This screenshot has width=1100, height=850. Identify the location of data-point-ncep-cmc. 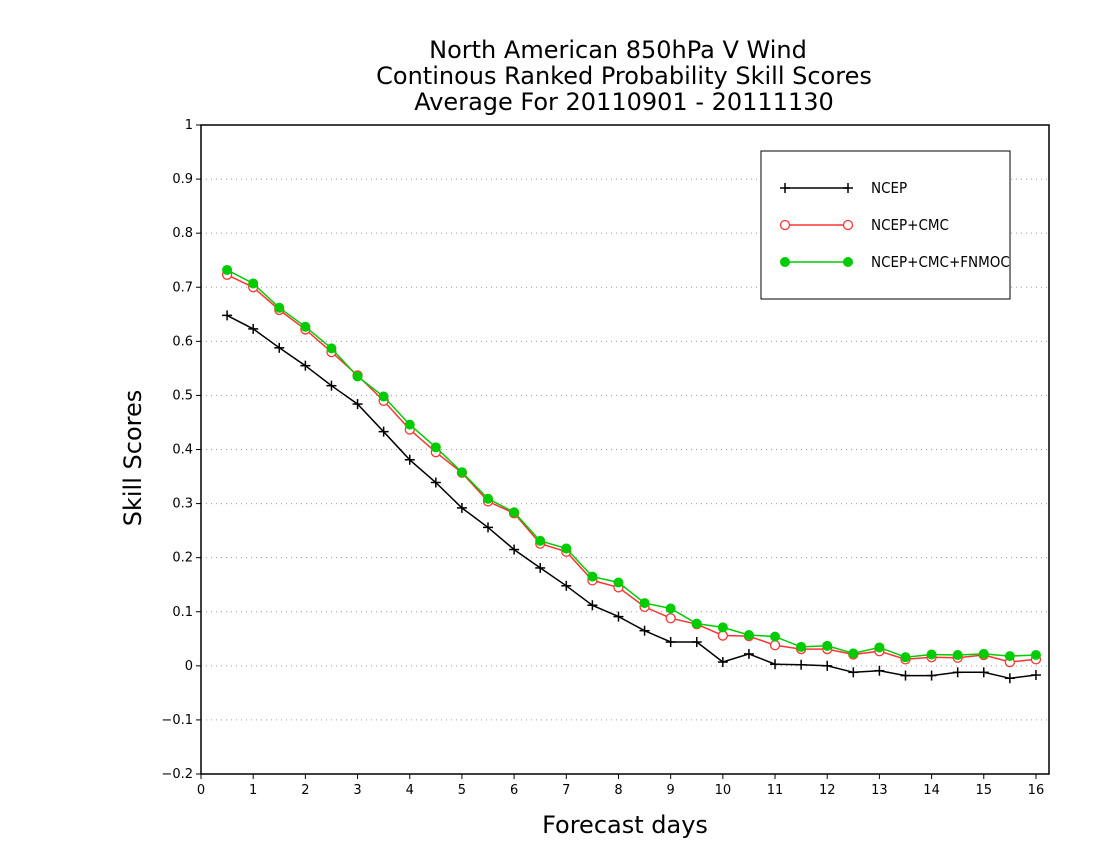
(670, 618).